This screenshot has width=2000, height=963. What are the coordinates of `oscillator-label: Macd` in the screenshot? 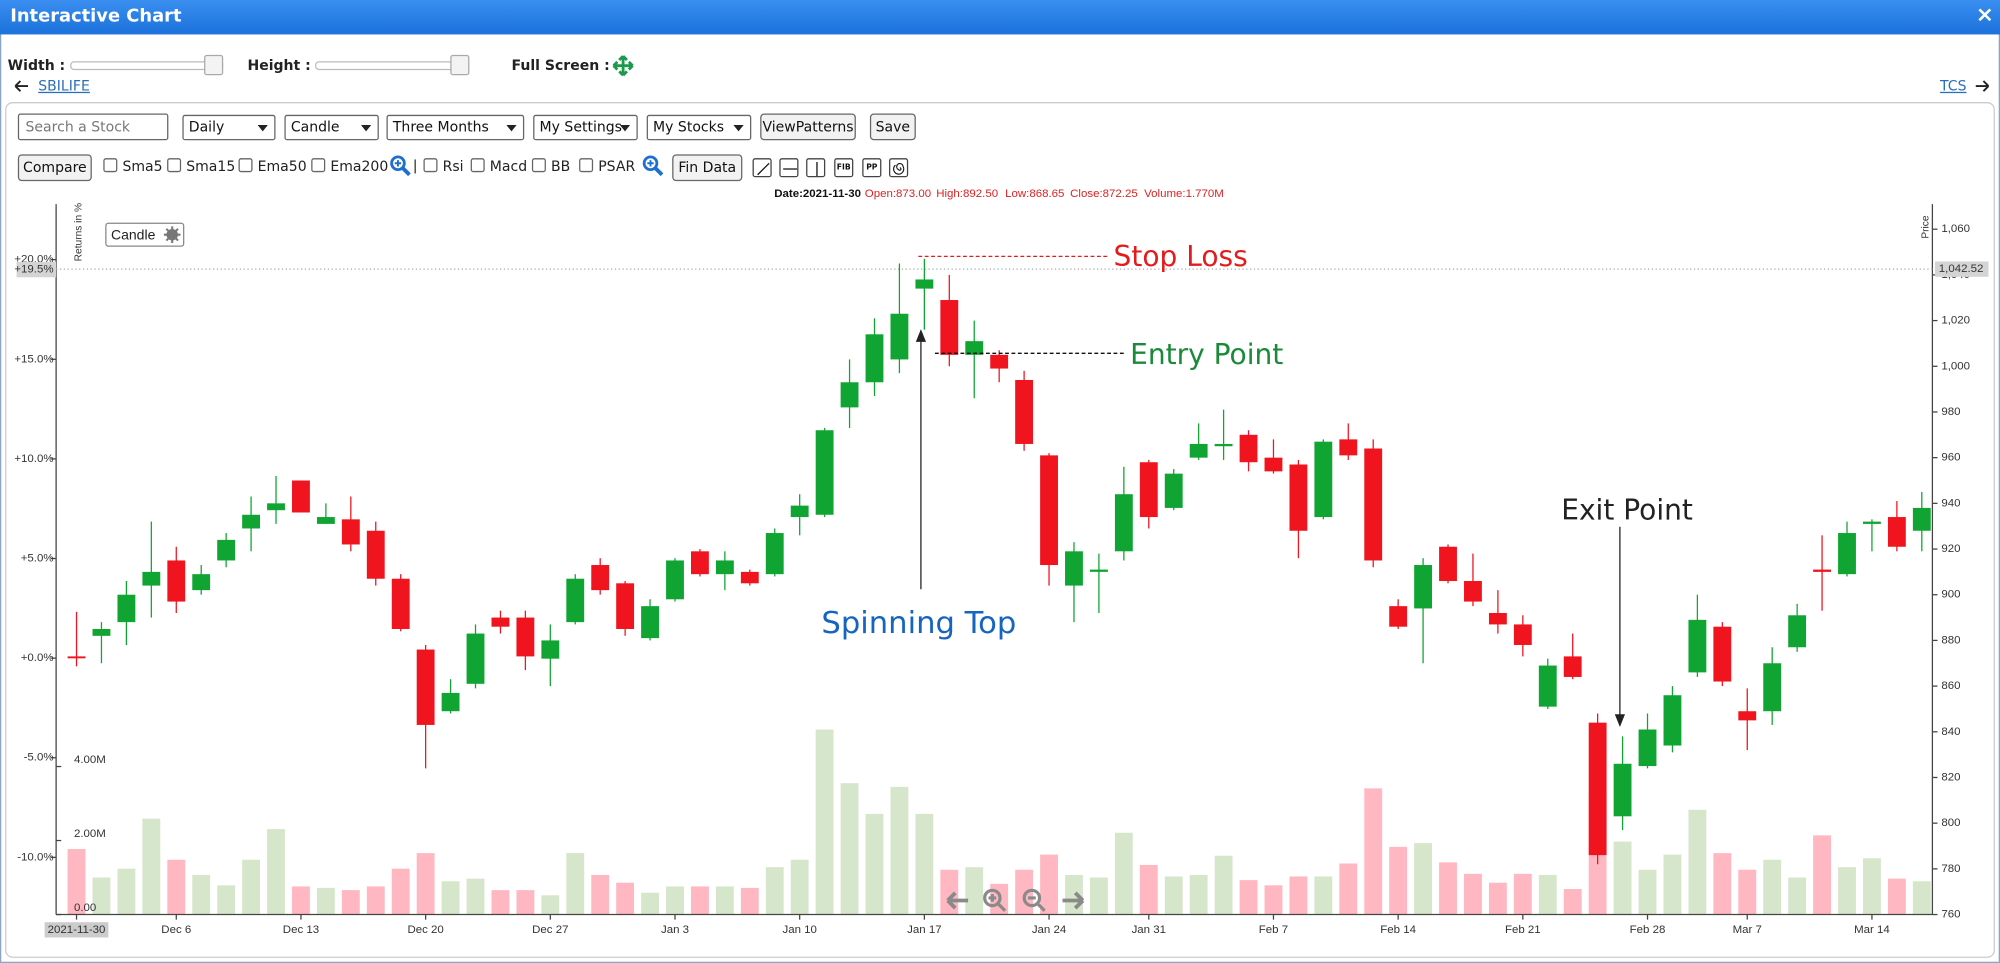 It's located at (508, 166).